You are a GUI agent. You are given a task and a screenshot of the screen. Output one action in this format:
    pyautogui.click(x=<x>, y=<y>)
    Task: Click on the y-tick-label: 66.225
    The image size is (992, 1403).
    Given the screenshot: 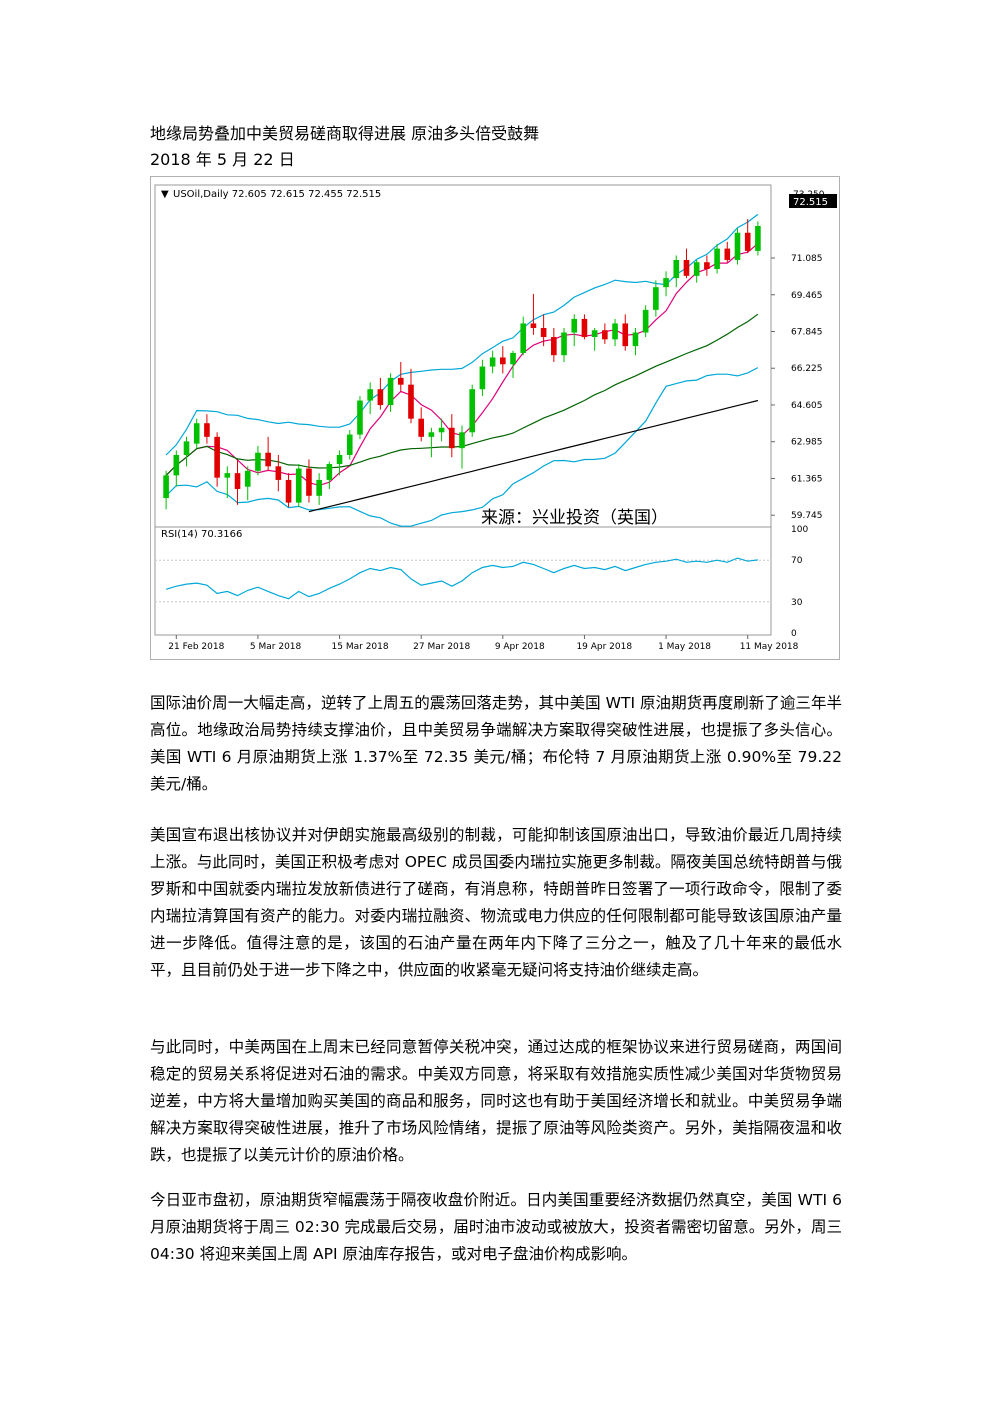 What is the action you would take?
    pyautogui.click(x=807, y=369)
    